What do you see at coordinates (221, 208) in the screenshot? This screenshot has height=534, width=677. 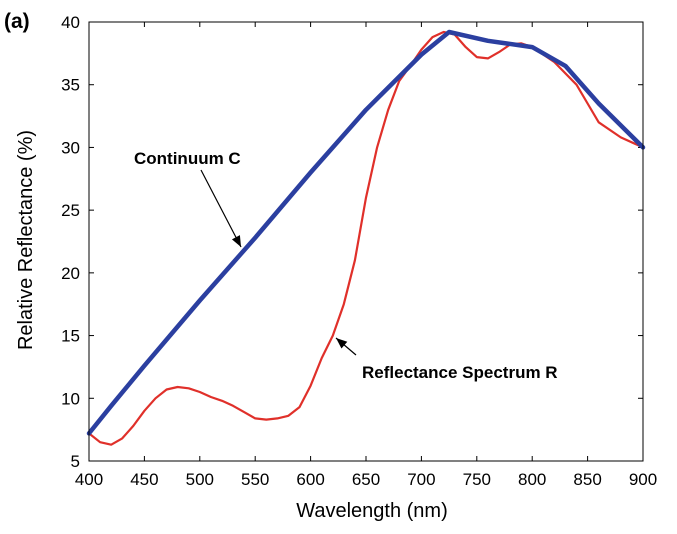 I see `continuum-arrow-line` at bounding box center [221, 208].